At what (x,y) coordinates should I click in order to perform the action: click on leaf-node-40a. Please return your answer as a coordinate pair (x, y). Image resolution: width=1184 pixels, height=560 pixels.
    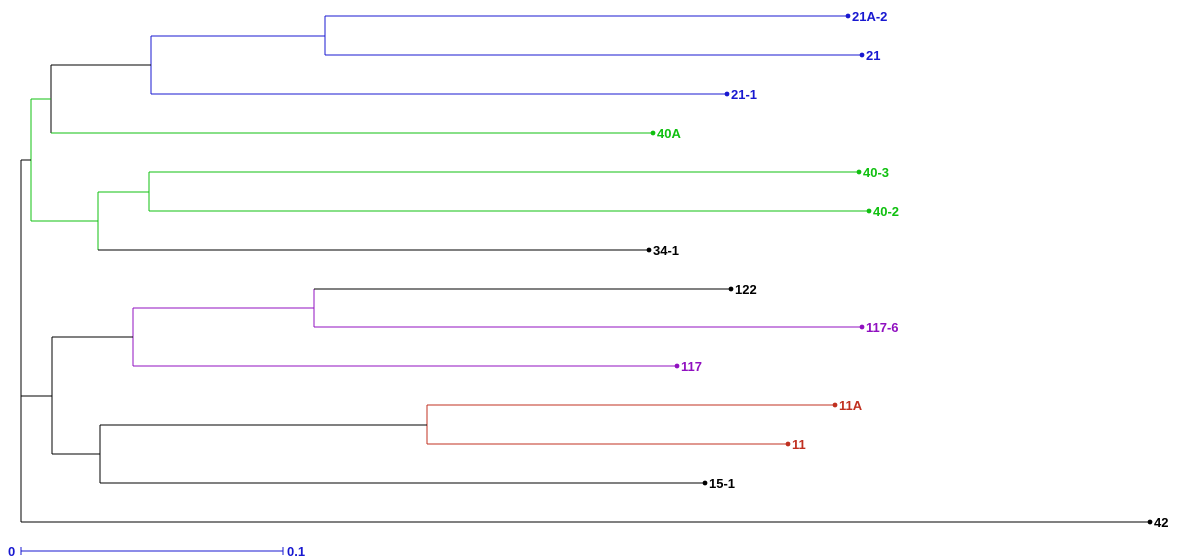
    Looking at the image, I should click on (653, 133).